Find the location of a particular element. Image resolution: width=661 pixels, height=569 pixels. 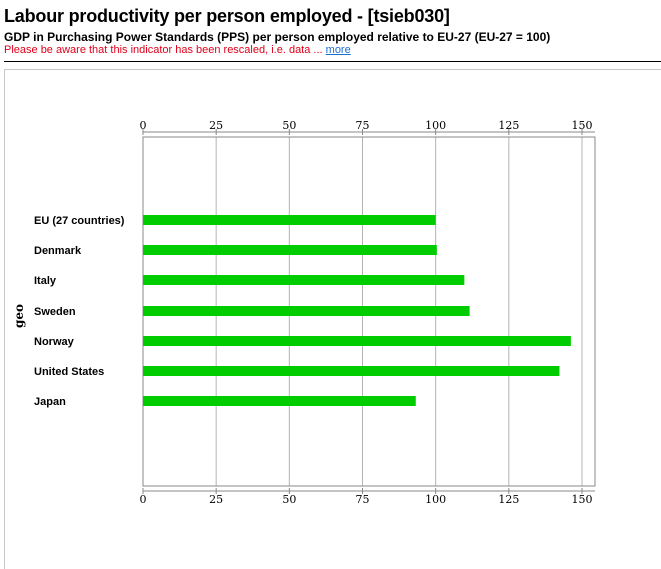

x-tick-label-top: 50 is located at coordinates (289, 125).